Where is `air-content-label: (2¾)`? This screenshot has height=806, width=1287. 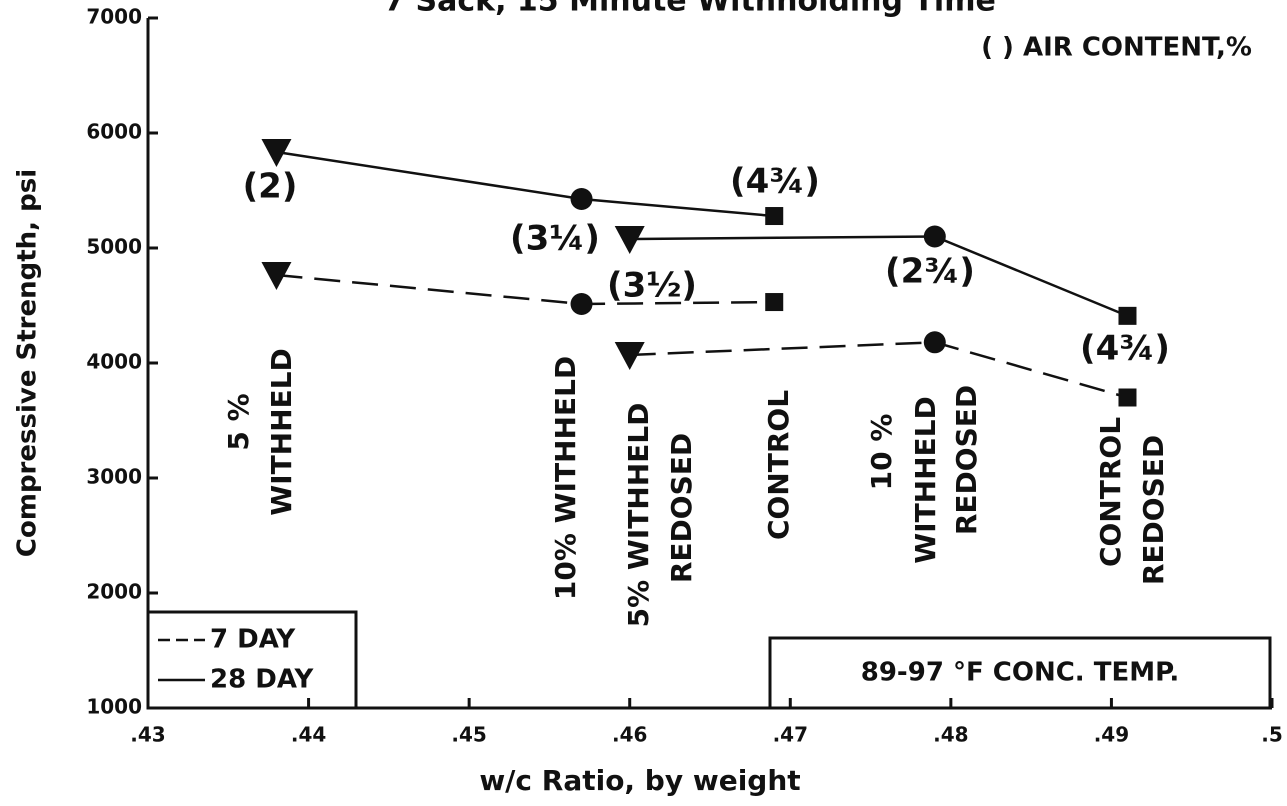 air-content-label: (2¾) is located at coordinates (930, 272).